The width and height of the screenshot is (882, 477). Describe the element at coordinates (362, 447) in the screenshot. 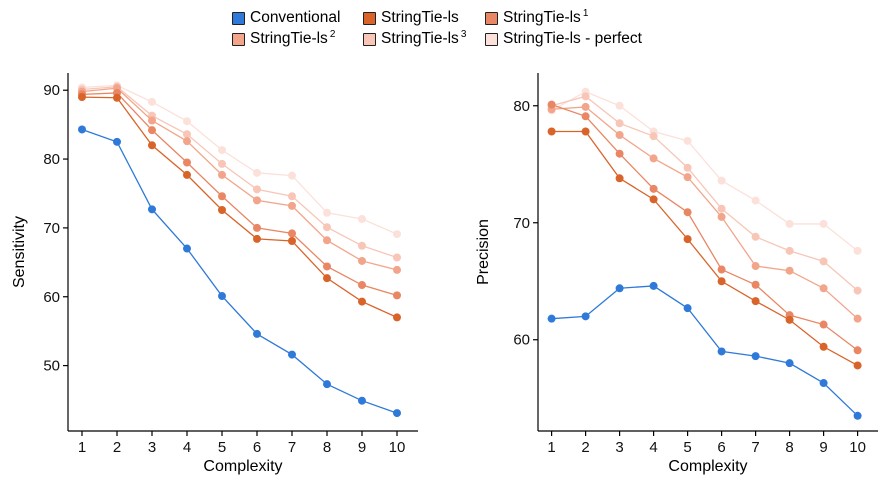

I see `x-tick-label: 9` at that location.